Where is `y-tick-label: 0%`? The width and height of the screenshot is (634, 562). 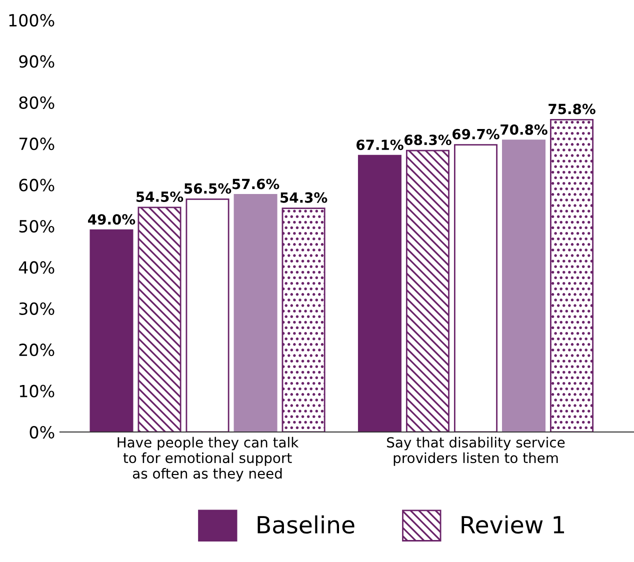 y-tick-label: 0% is located at coordinates (42, 432).